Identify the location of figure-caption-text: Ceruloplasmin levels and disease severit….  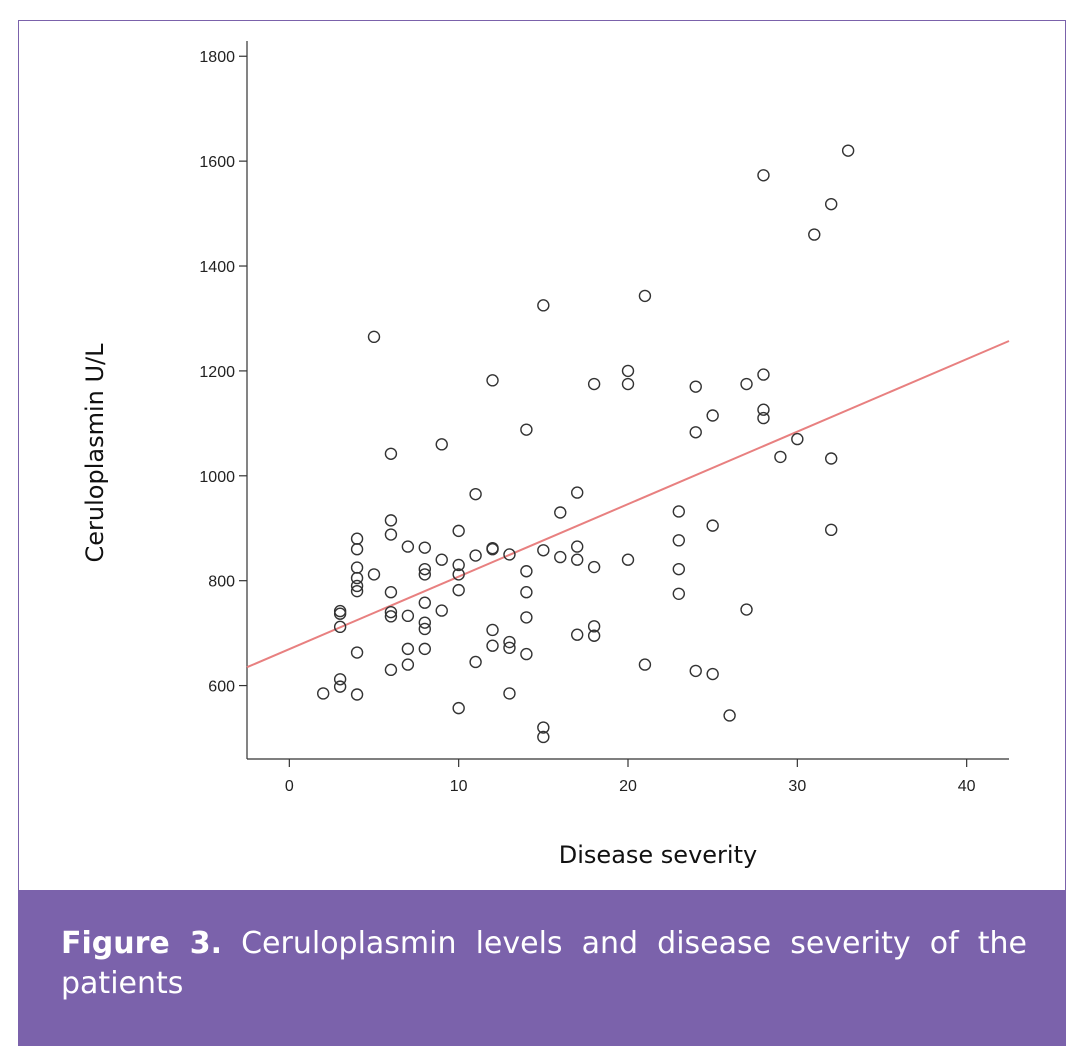
(544, 963).